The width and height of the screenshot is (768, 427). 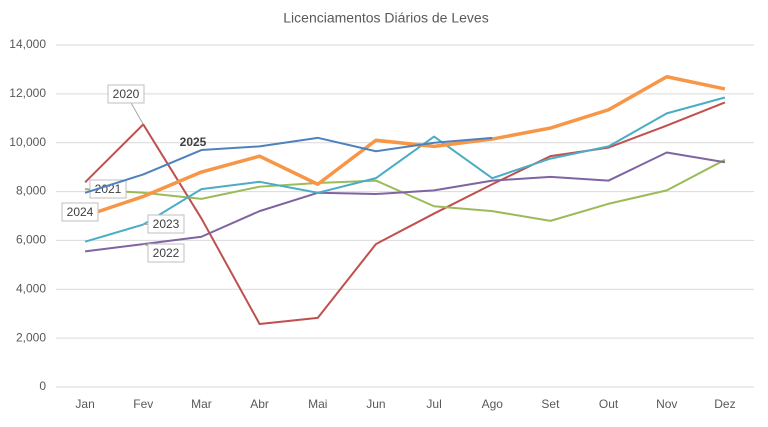 What do you see at coordinates (385, 18) in the screenshot?
I see `chart-title: Licenciamentos Diários de Leves` at bounding box center [385, 18].